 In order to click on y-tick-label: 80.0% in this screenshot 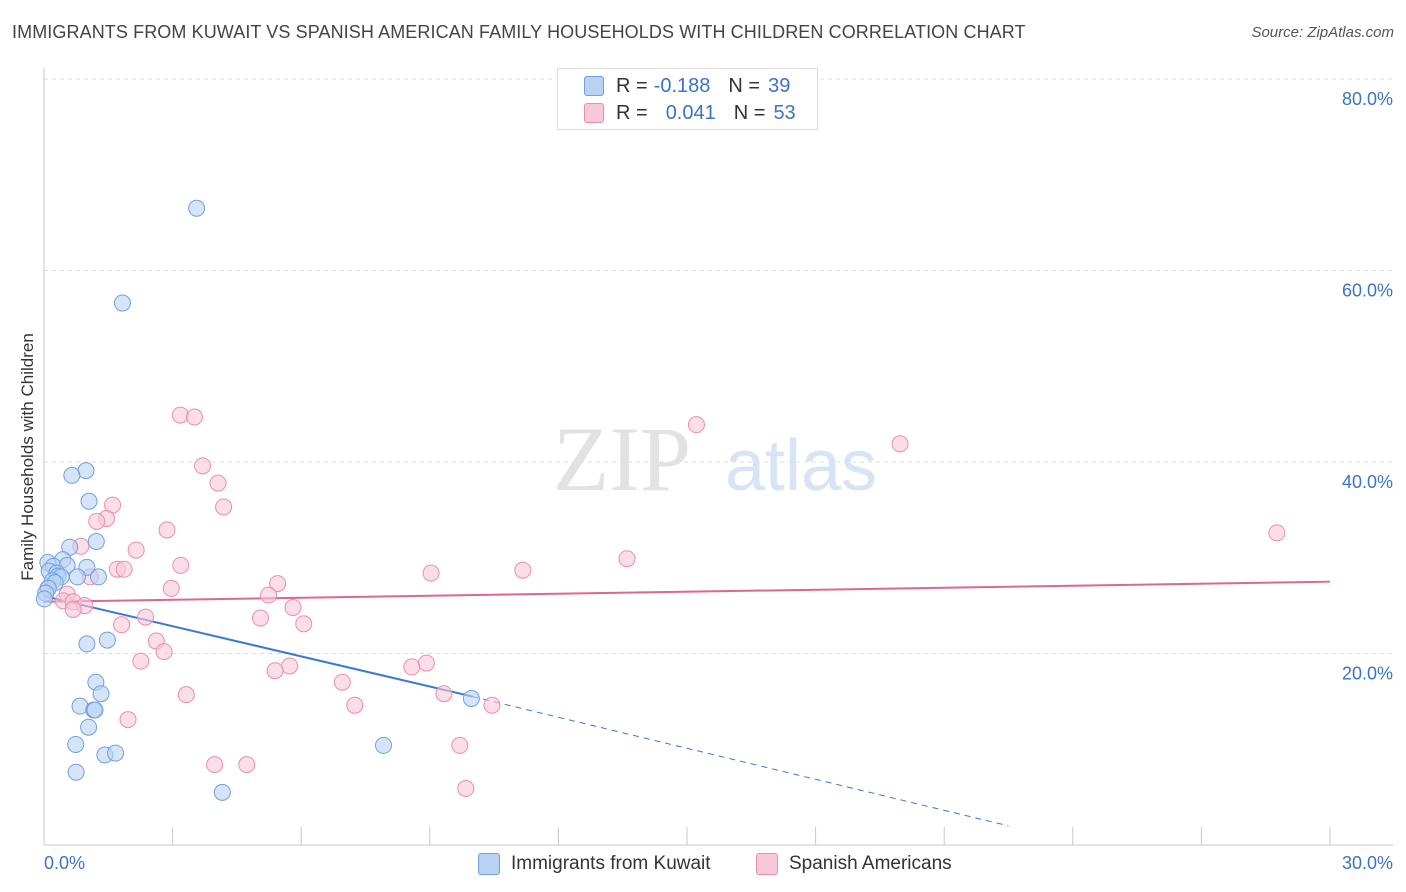, I will do `click(1367, 99)`.